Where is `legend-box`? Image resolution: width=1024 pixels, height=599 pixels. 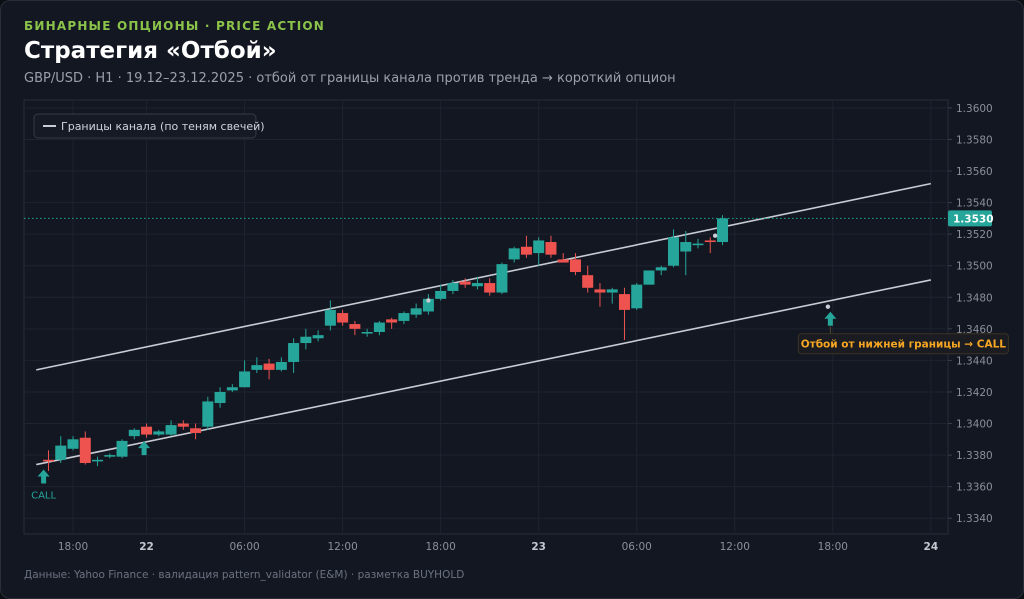 legend-box is located at coordinates (145, 126).